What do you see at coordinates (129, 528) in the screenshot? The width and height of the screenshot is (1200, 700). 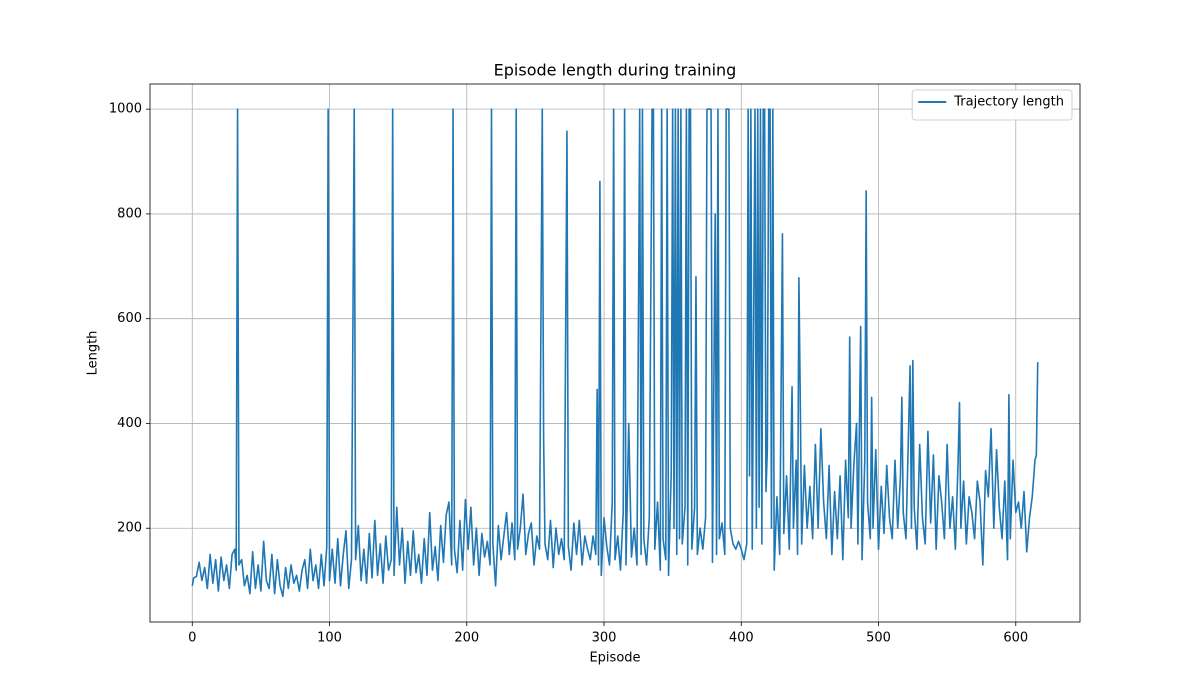 I see `y-tick-label: 200` at bounding box center [129, 528].